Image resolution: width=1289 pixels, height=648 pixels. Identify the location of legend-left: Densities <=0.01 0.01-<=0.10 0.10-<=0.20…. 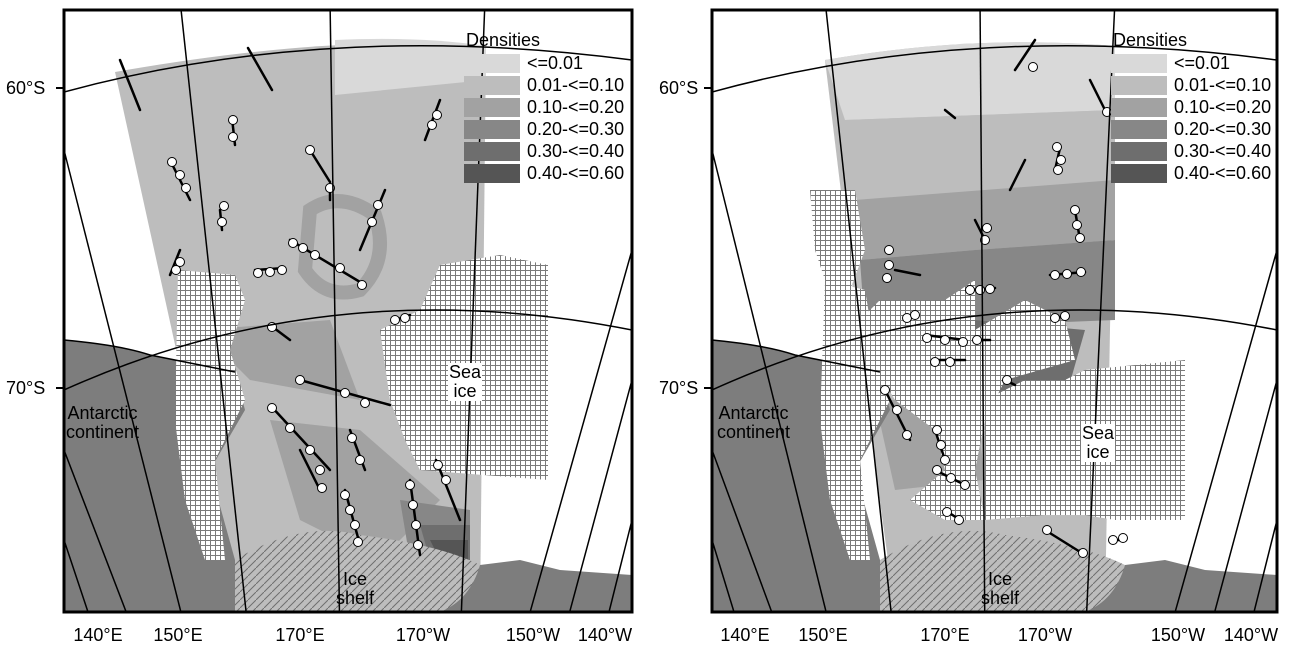
(544, 107).